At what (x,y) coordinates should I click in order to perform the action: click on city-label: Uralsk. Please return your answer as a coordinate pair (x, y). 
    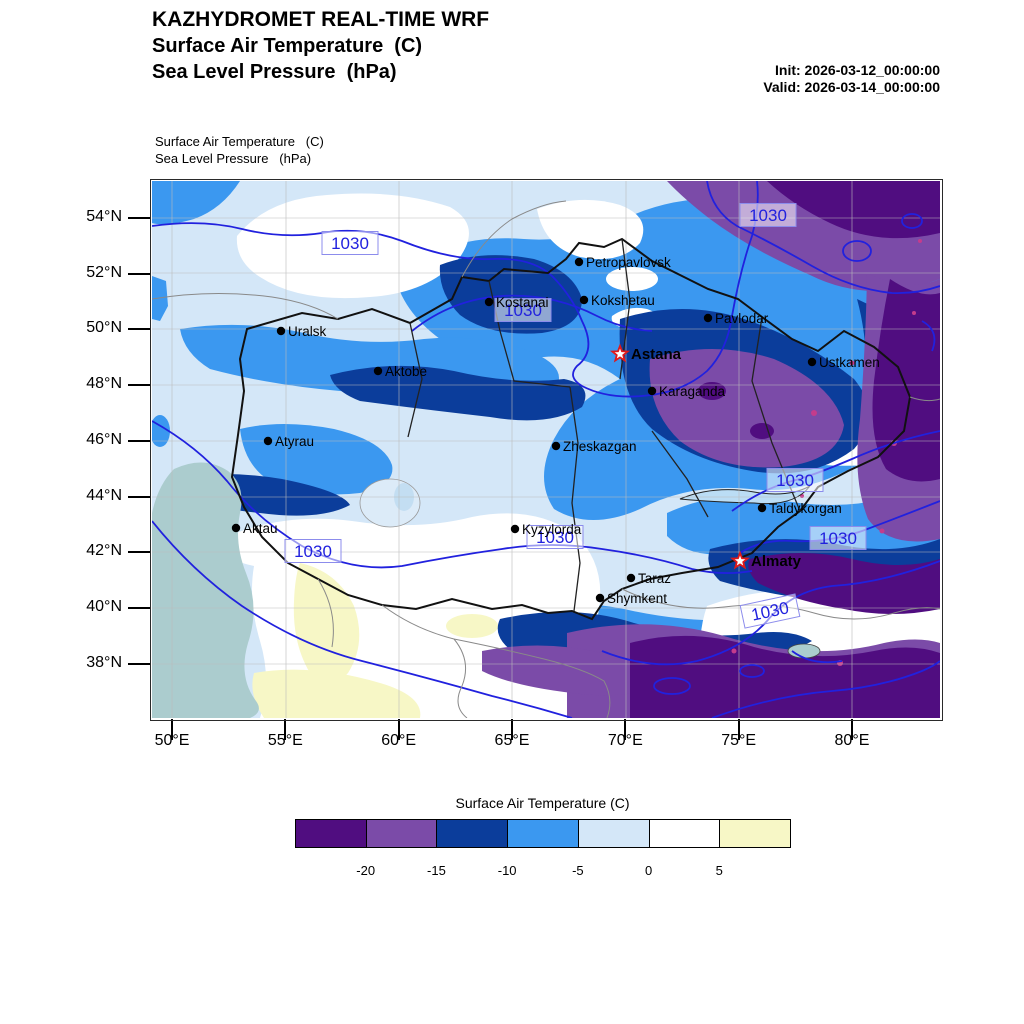
    Looking at the image, I should click on (307, 331).